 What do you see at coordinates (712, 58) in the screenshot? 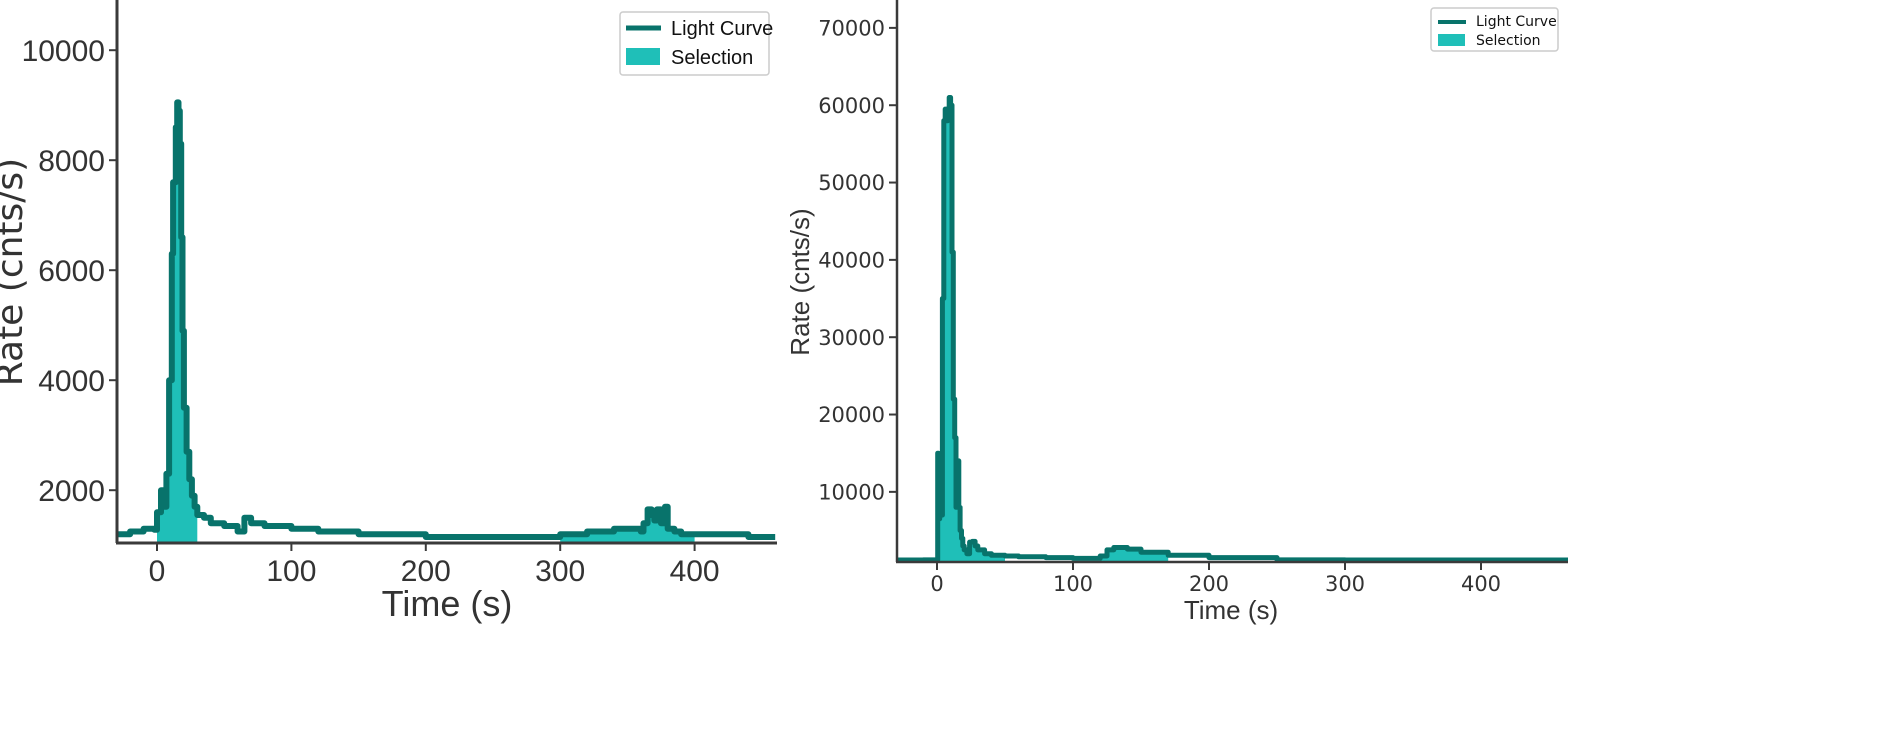
I see `legend-label-selection-left: Selection` at bounding box center [712, 58].